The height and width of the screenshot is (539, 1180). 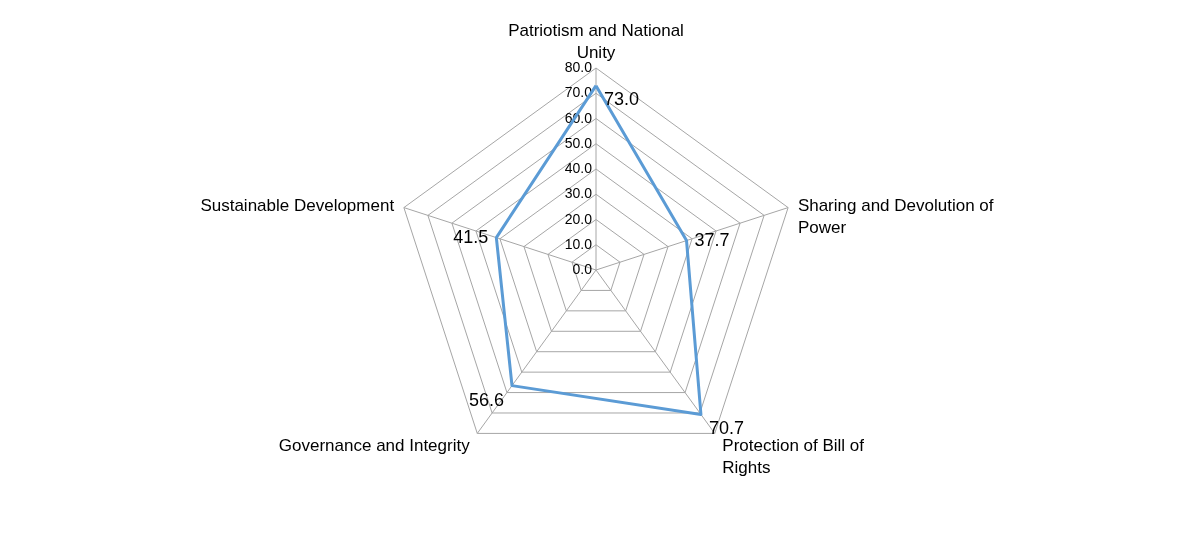 What do you see at coordinates (471, 236) in the screenshot?
I see `data-label: 41.5` at bounding box center [471, 236].